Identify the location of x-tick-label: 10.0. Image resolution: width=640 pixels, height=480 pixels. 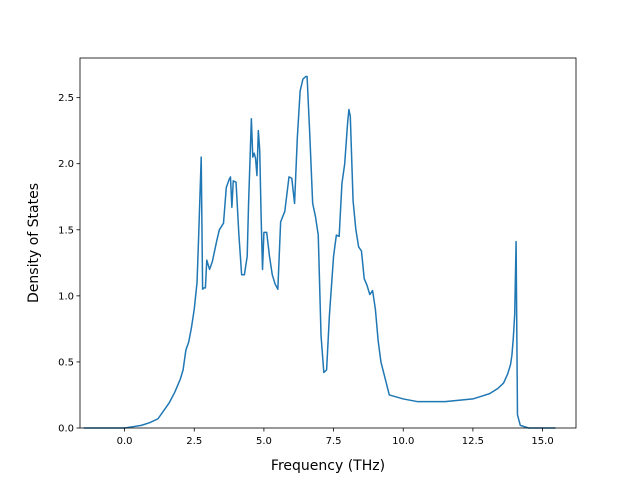
(403, 441).